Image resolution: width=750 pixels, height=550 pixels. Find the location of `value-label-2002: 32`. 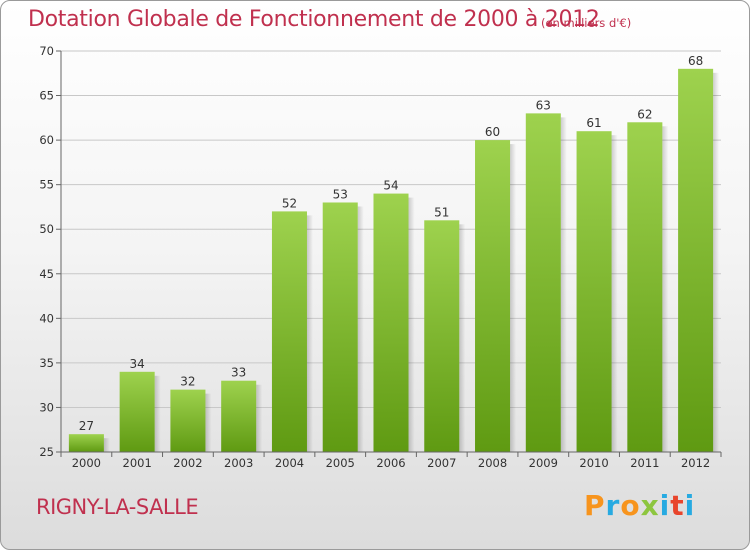

value-label-2002: 32 is located at coordinates (187, 382).